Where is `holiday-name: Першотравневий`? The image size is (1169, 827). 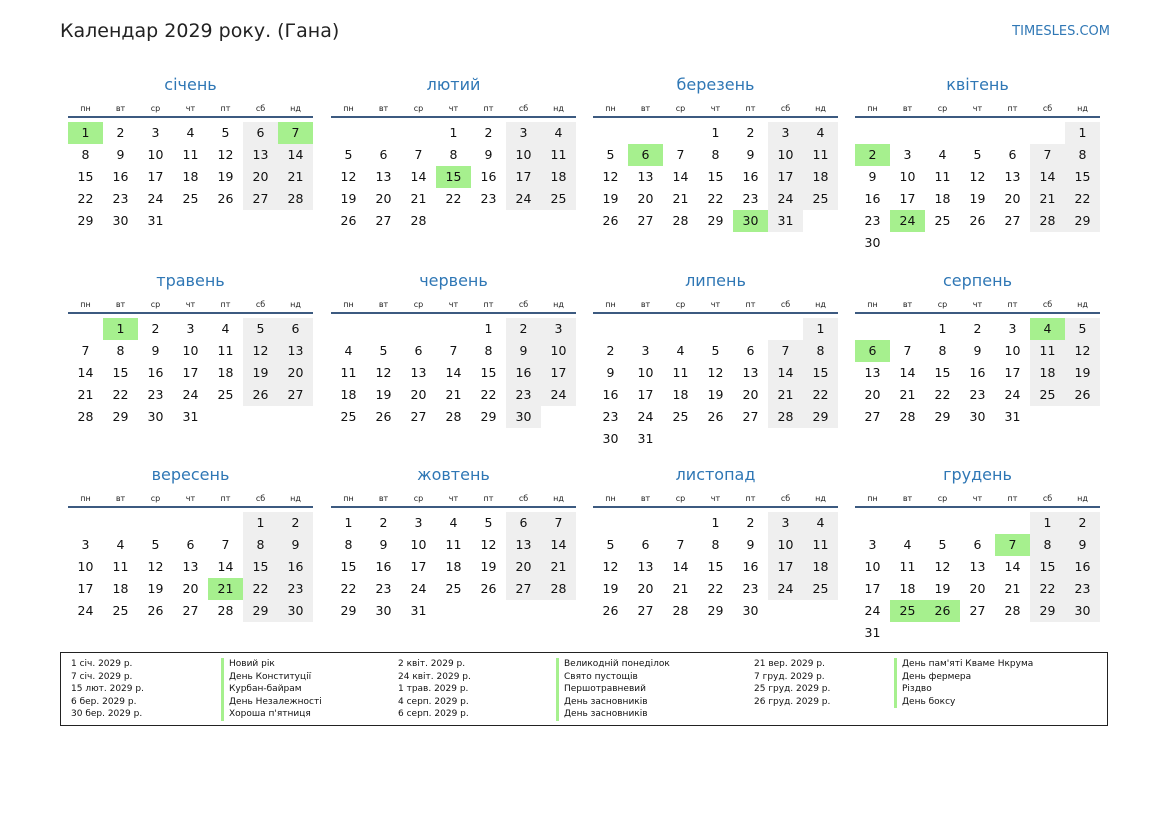
holiday-name: Першотравневий is located at coordinates (605, 689).